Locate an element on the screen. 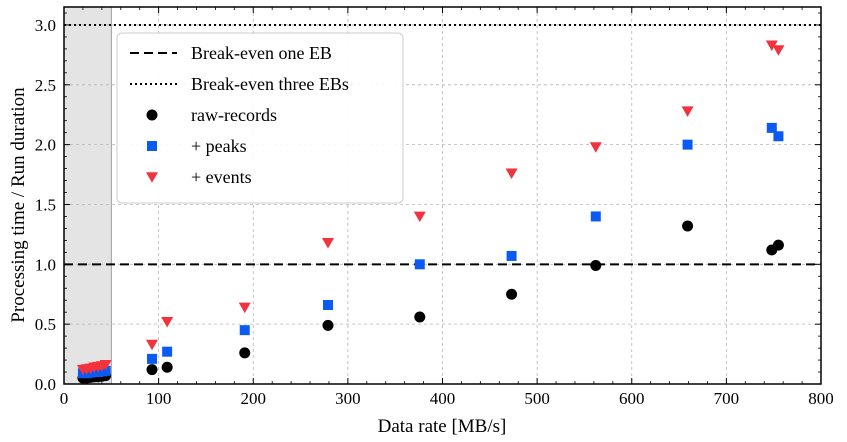  legend-label: raw-records is located at coordinates (234, 115).